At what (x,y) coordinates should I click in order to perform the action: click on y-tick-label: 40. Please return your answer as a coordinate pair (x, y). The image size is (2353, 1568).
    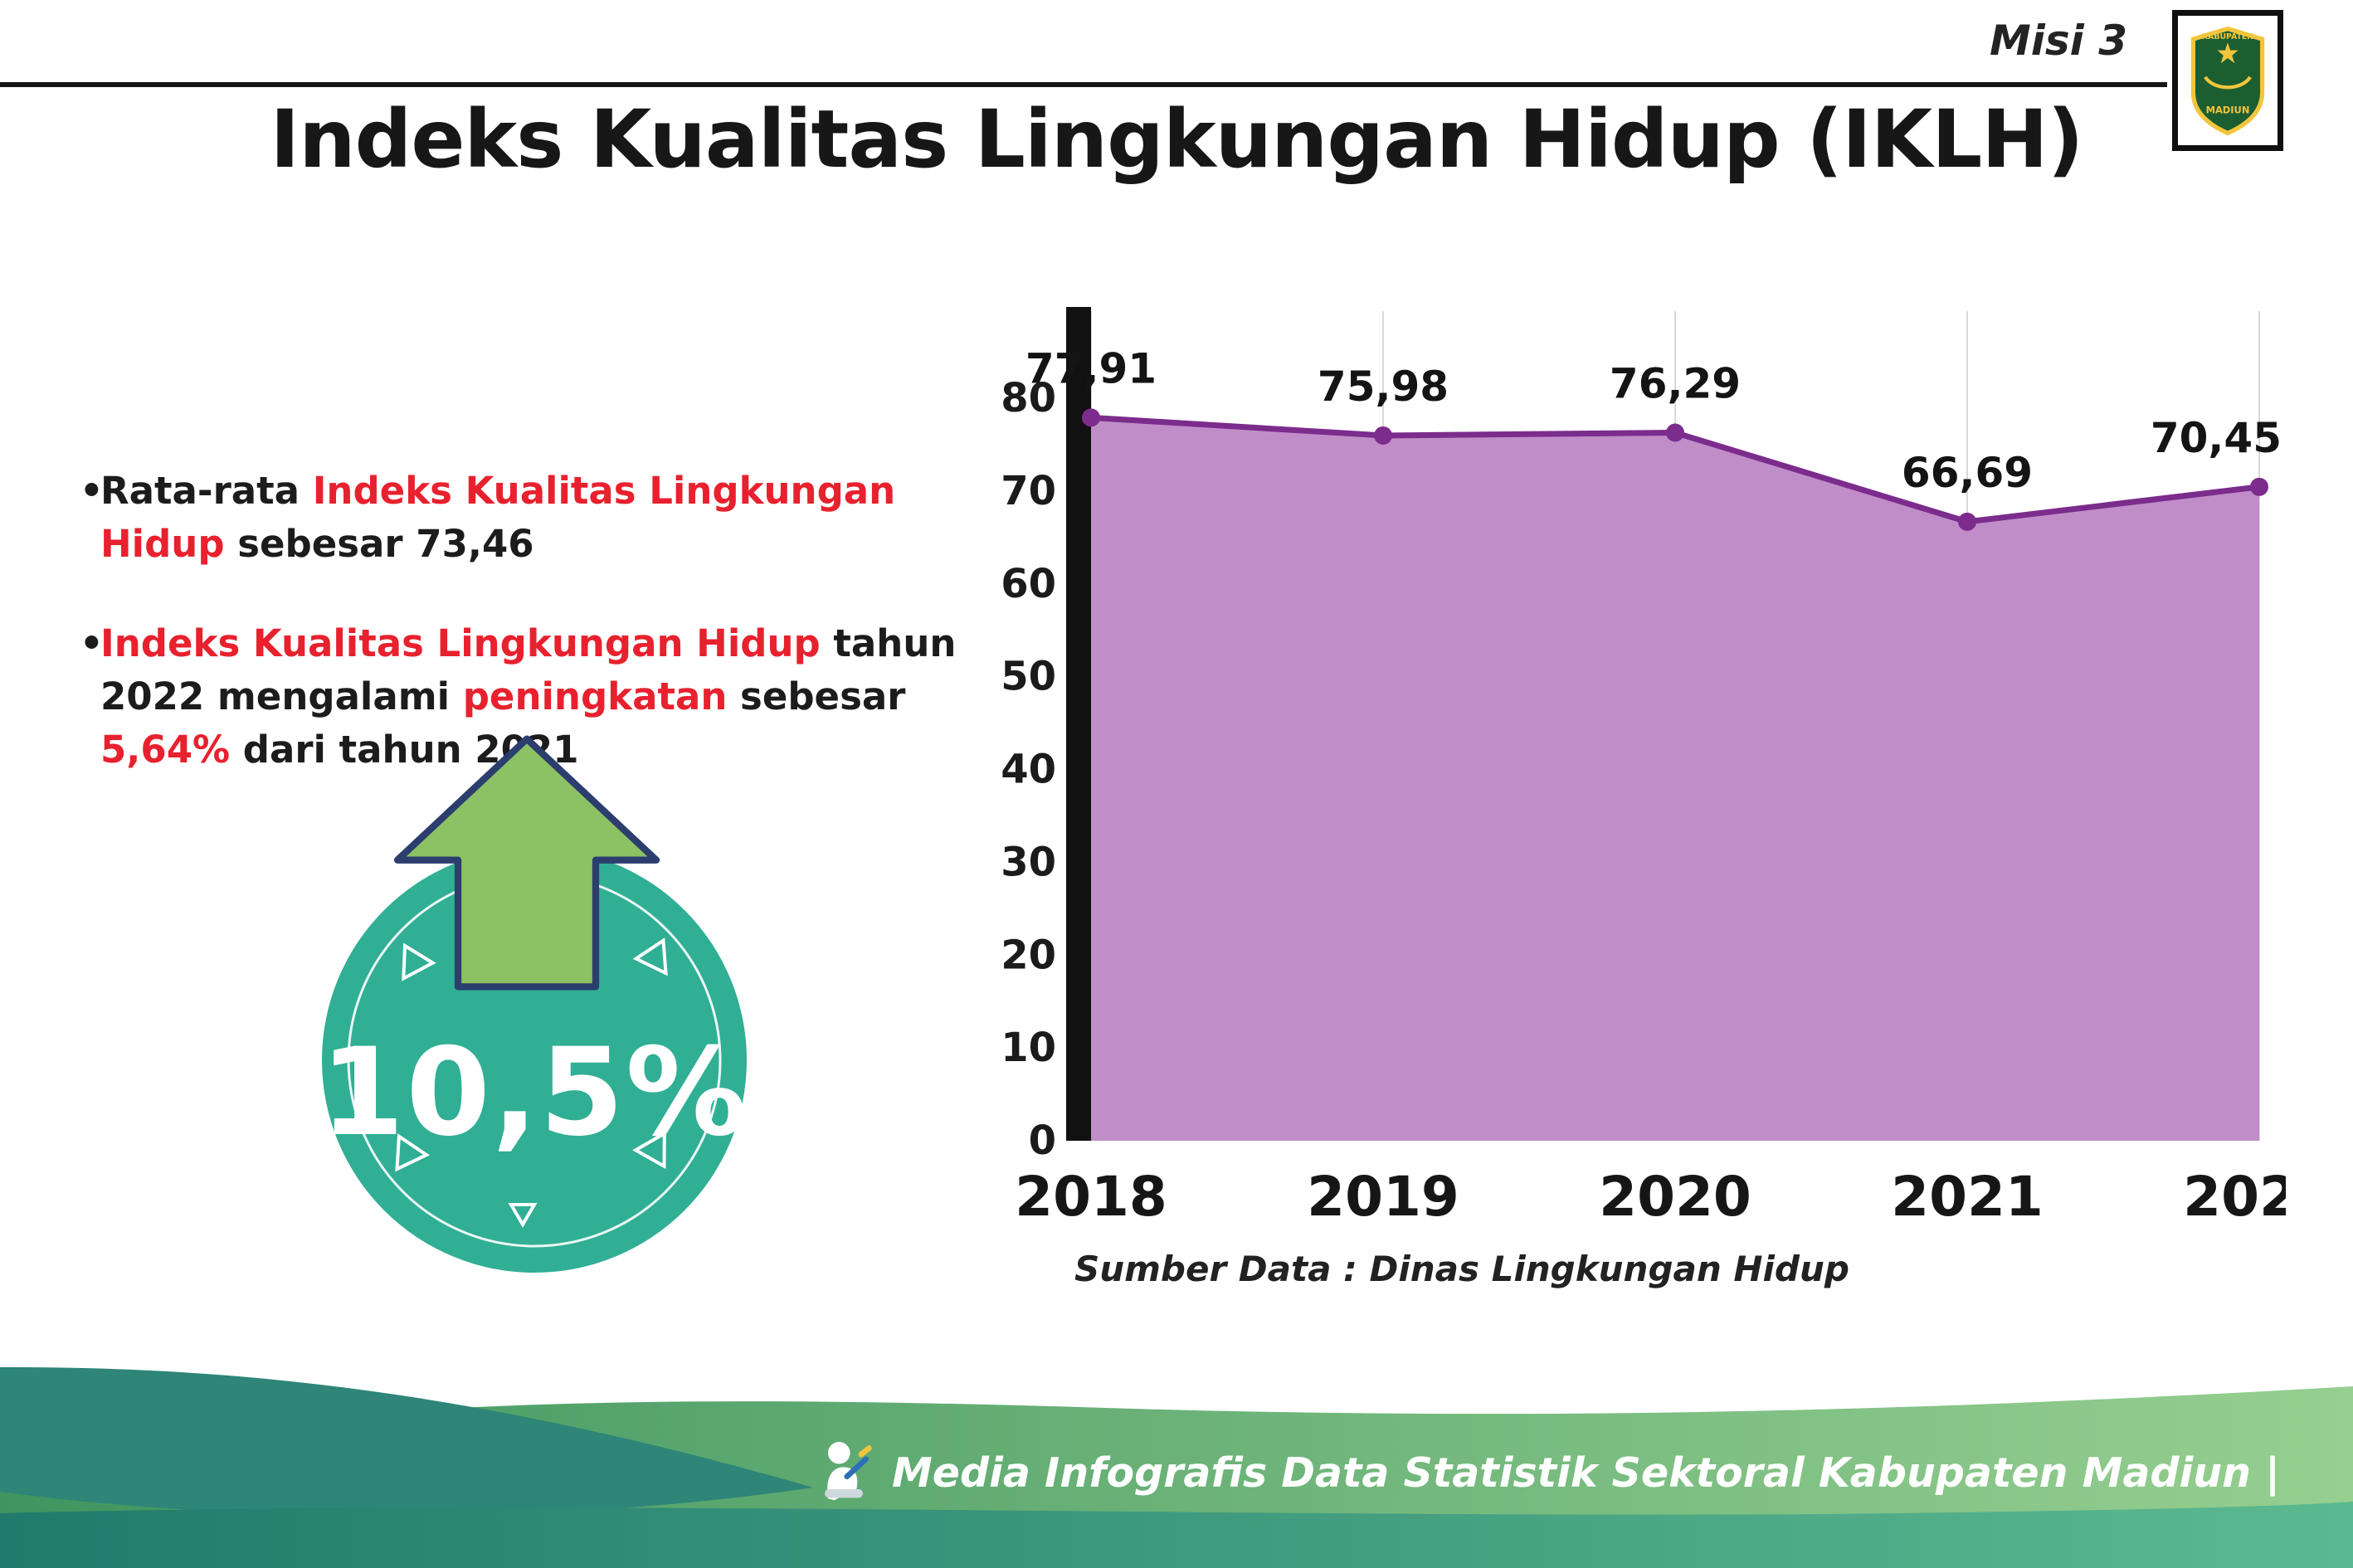
    Looking at the image, I should click on (1028, 770).